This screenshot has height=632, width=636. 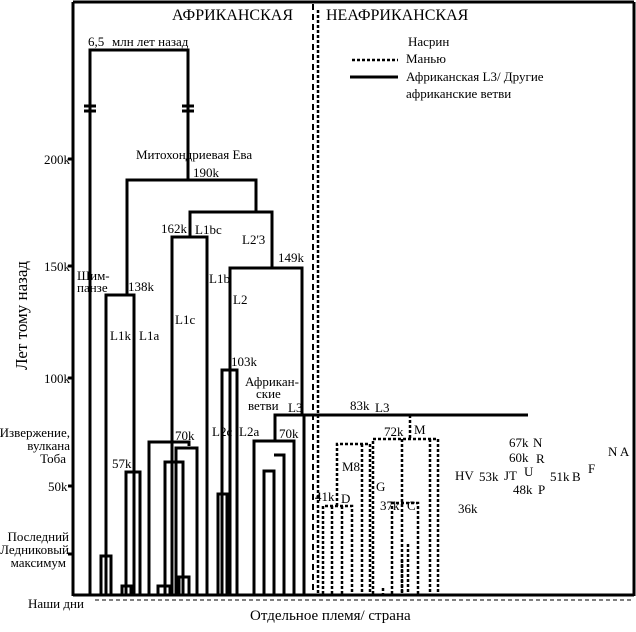 I want to click on event-toba-3: Тоба, so click(x=53, y=458).